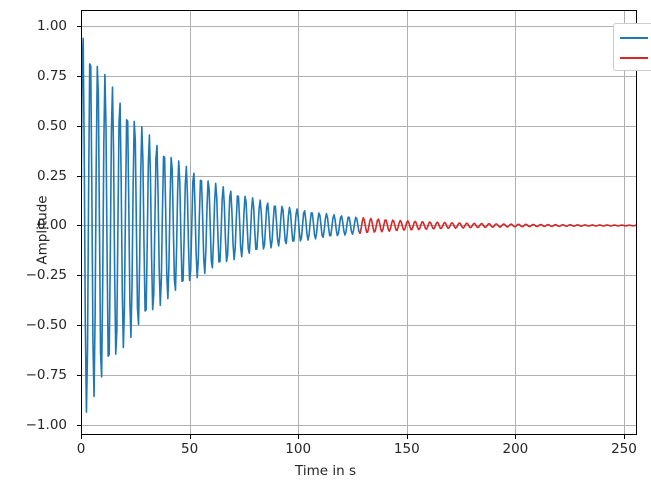  I want to click on y-tick-label: 0.50, so click(51, 125).